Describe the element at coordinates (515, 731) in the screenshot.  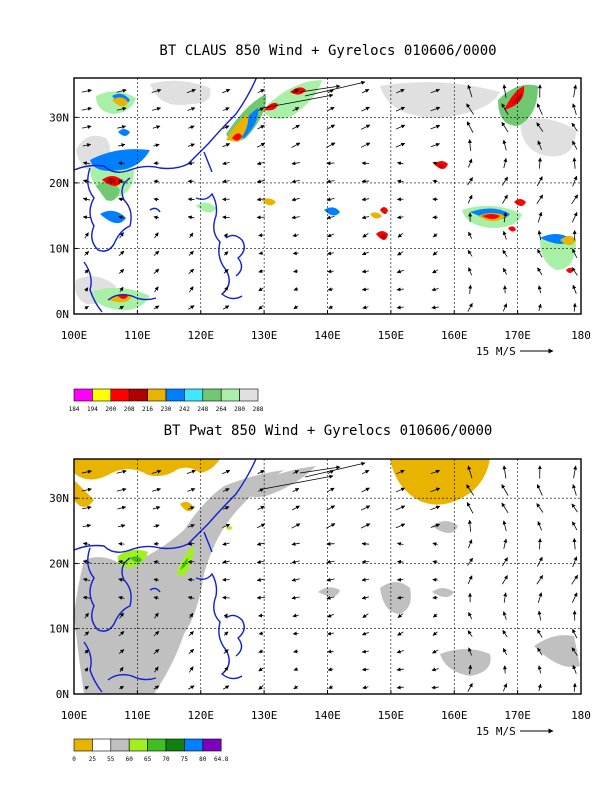
I see `vector-reference: 15 M/S` at that location.